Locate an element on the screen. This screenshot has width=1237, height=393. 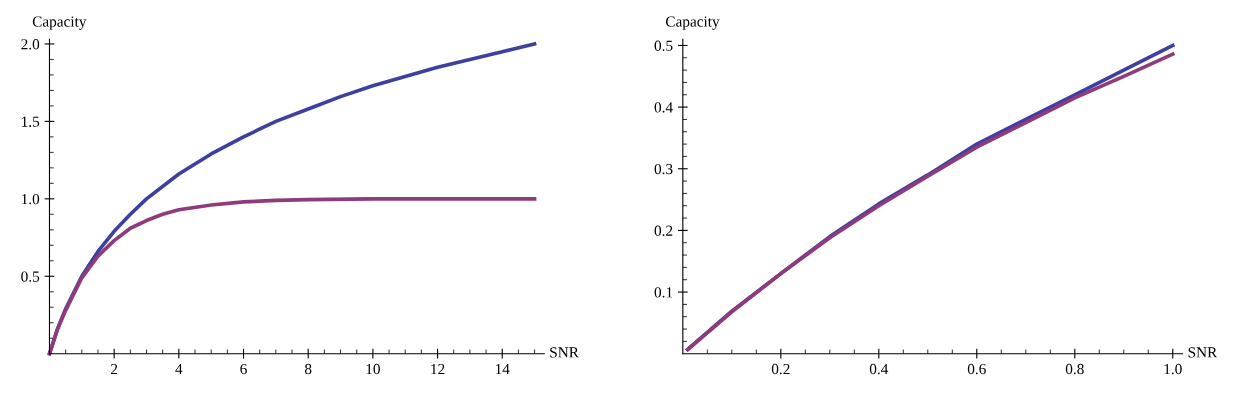
x-tick-label: 0.4 is located at coordinates (879, 369).